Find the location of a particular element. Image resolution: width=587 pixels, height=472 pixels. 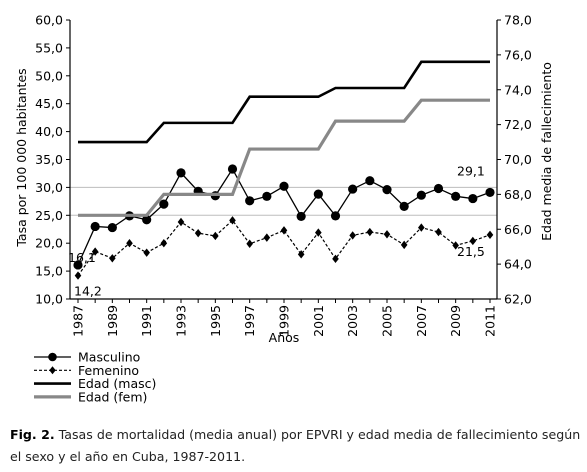

data-label: 21,5 is located at coordinates (471, 251).